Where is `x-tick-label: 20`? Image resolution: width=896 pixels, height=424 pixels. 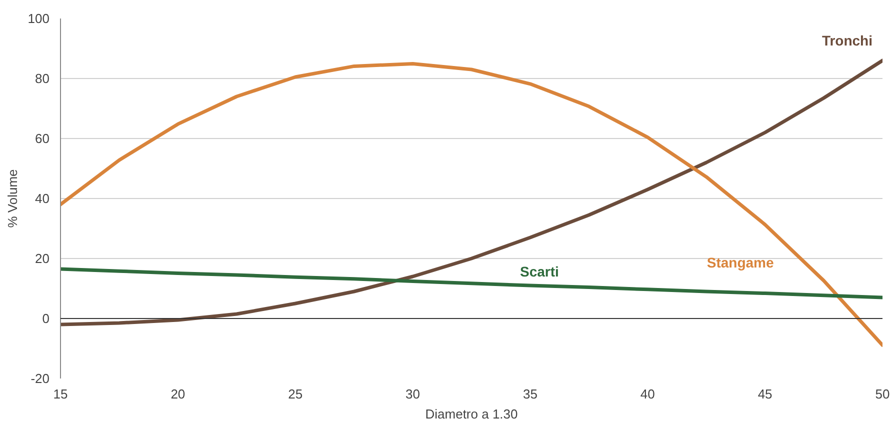
x-tick-label: 20 is located at coordinates (178, 394).